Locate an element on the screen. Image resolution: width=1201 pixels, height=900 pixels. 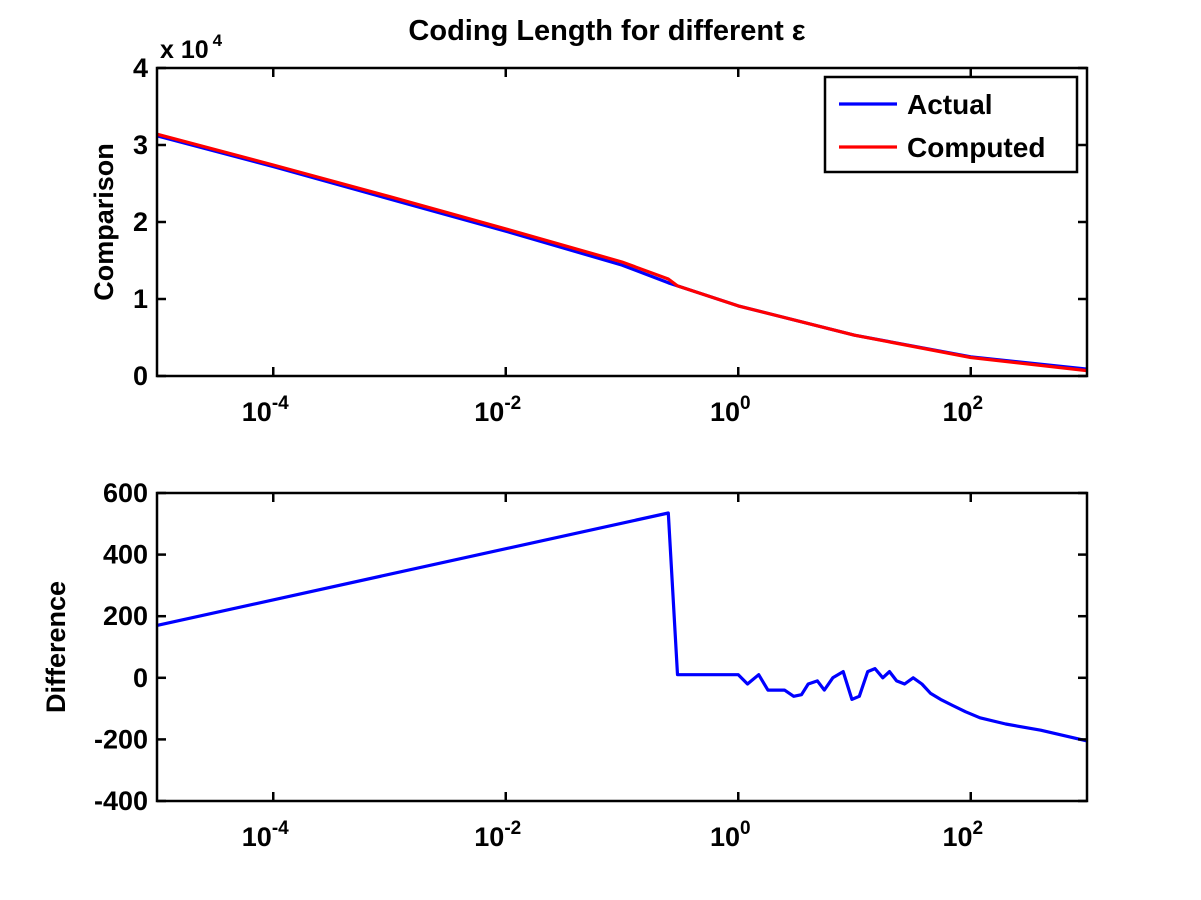
y-tick-label: 400 is located at coordinates (125, 555).